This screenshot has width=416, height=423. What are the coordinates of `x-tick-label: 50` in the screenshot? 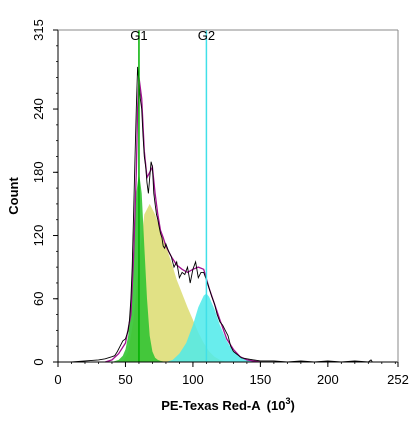 It's located at (125, 379).